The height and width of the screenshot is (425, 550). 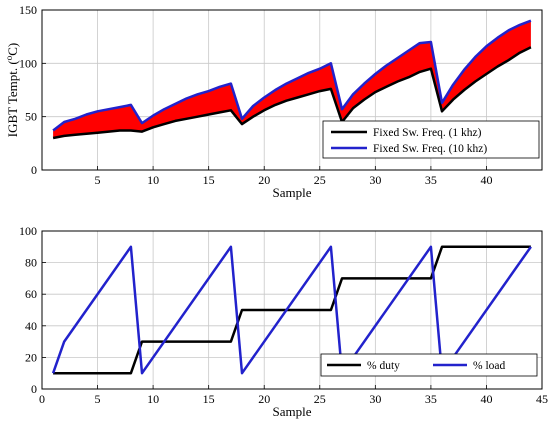 What do you see at coordinates (31, 326) in the screenshot?
I see `y-tick-label: 40` at bounding box center [31, 326].